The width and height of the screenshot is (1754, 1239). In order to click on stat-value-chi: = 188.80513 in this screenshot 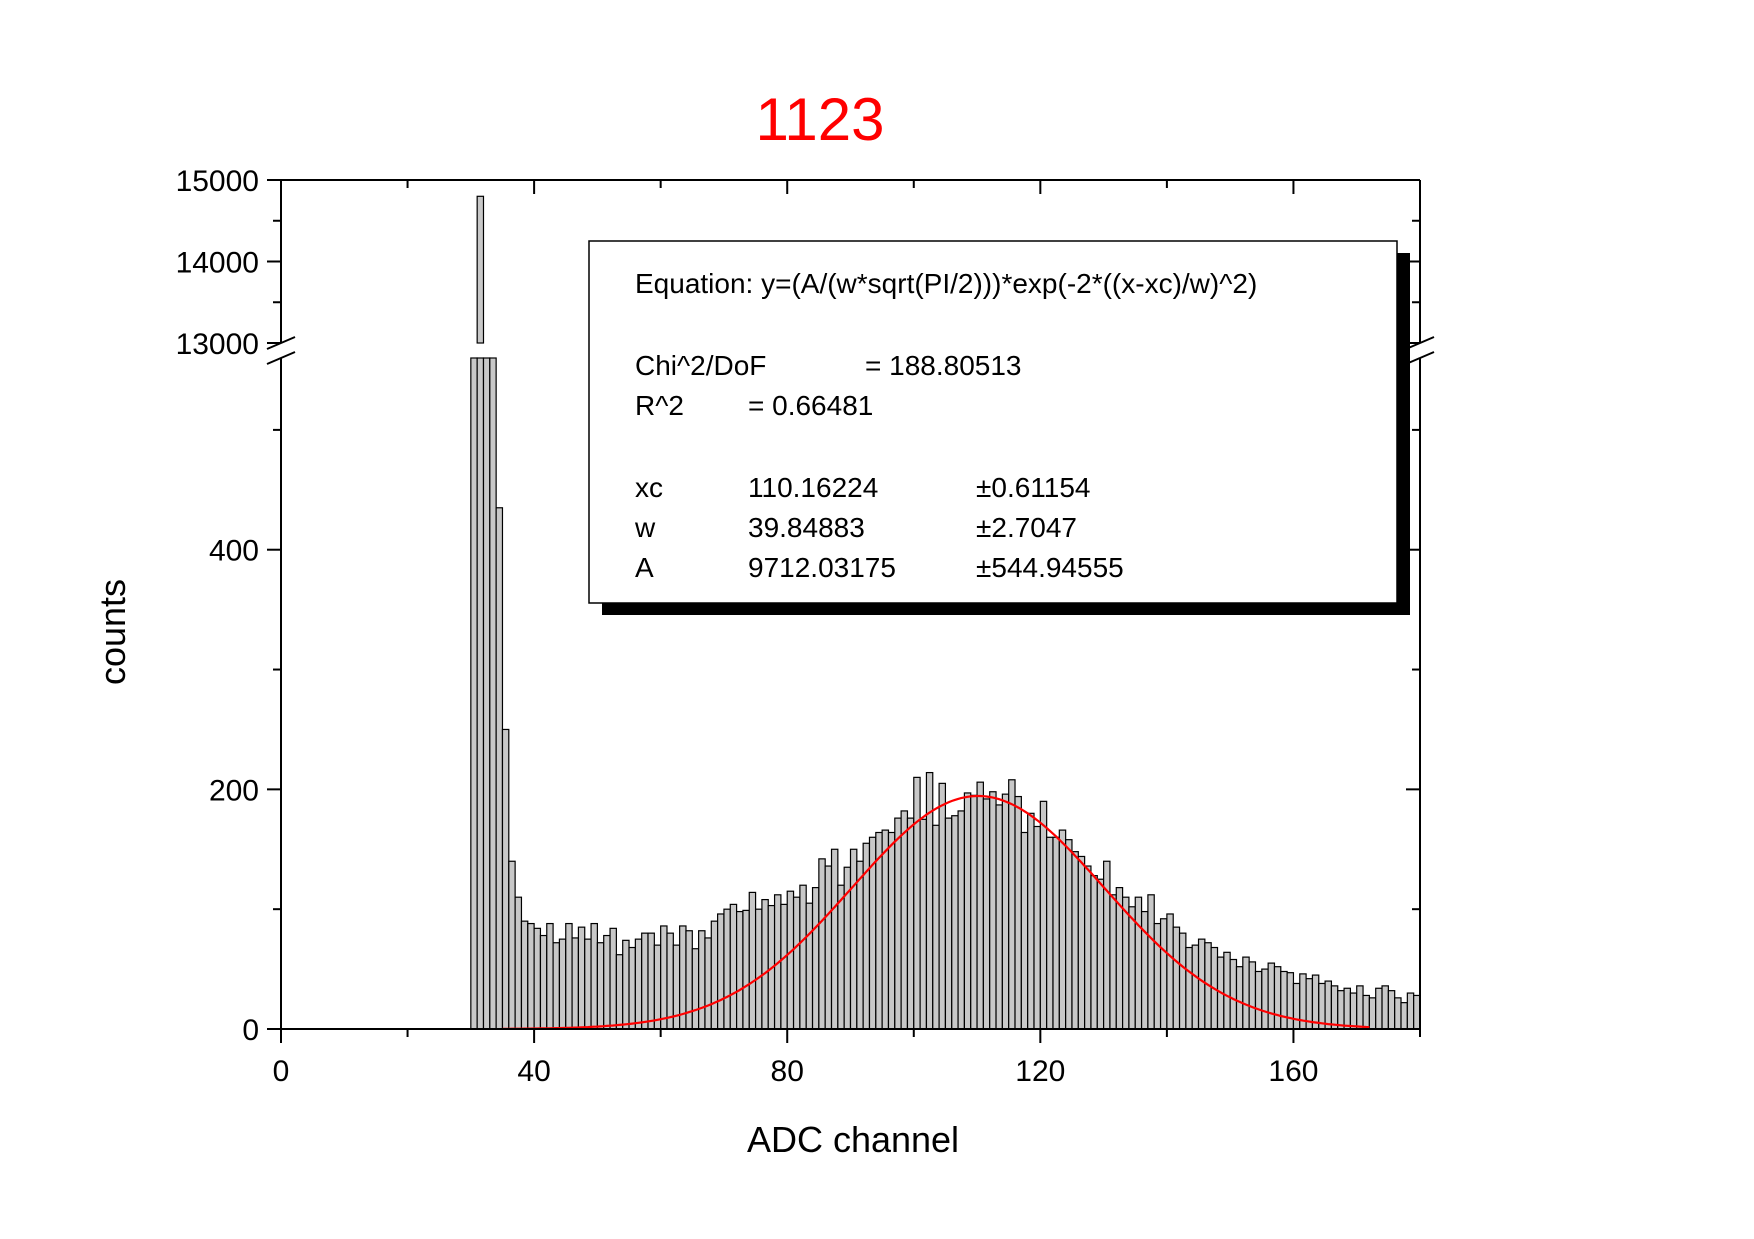, I will do `click(943, 365)`.